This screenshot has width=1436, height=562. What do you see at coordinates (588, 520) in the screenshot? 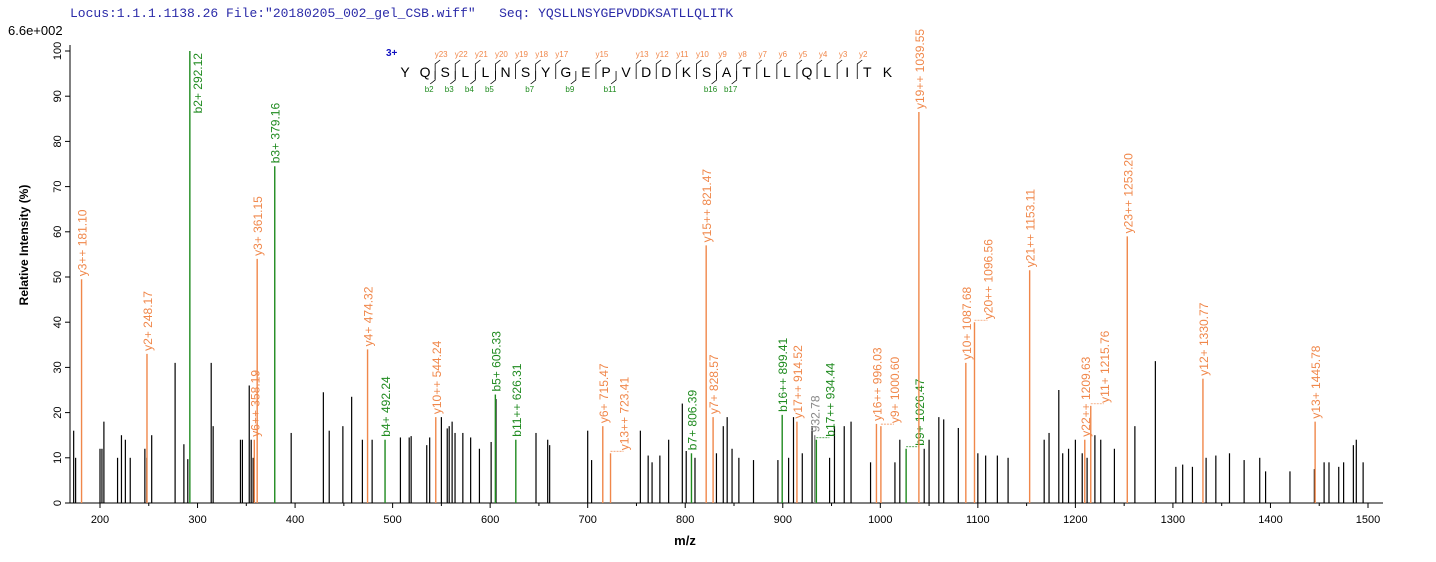
I see `x-tick-label: 700` at bounding box center [588, 520].